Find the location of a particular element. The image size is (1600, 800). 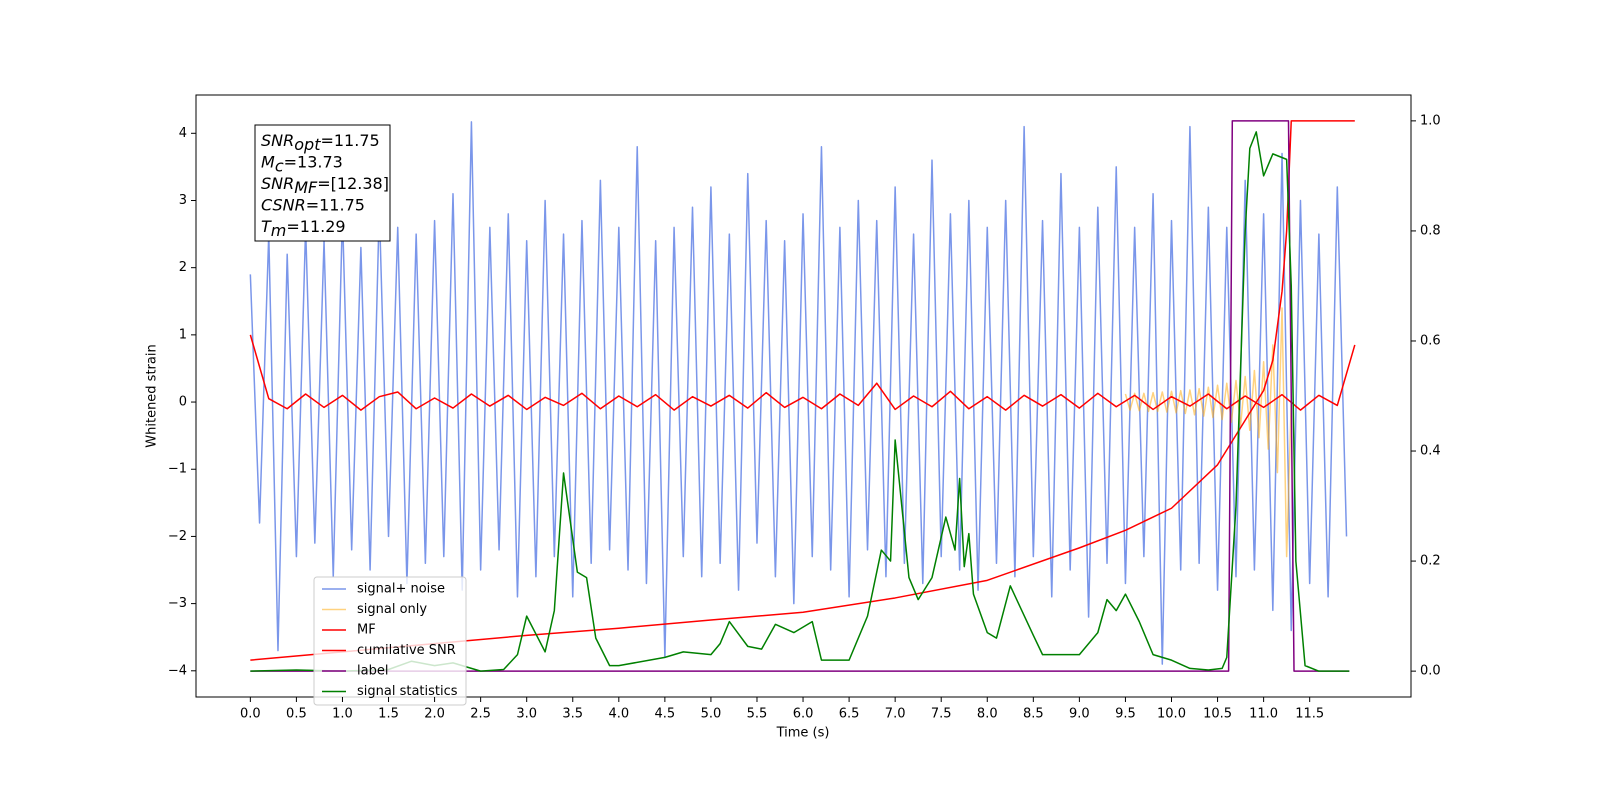

annotation-value: =11.29 is located at coordinates (315, 226).